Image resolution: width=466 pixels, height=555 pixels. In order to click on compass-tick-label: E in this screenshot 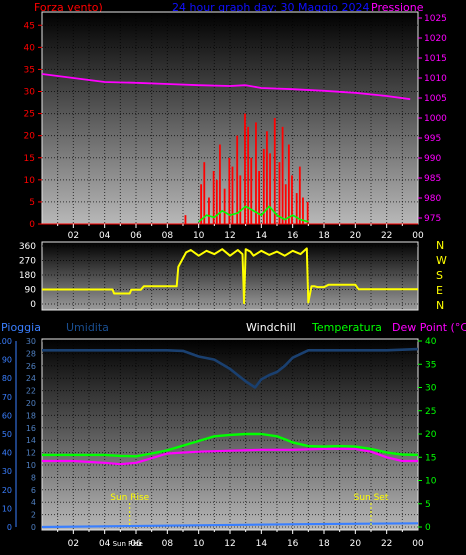, I will do `click(439, 290)`.